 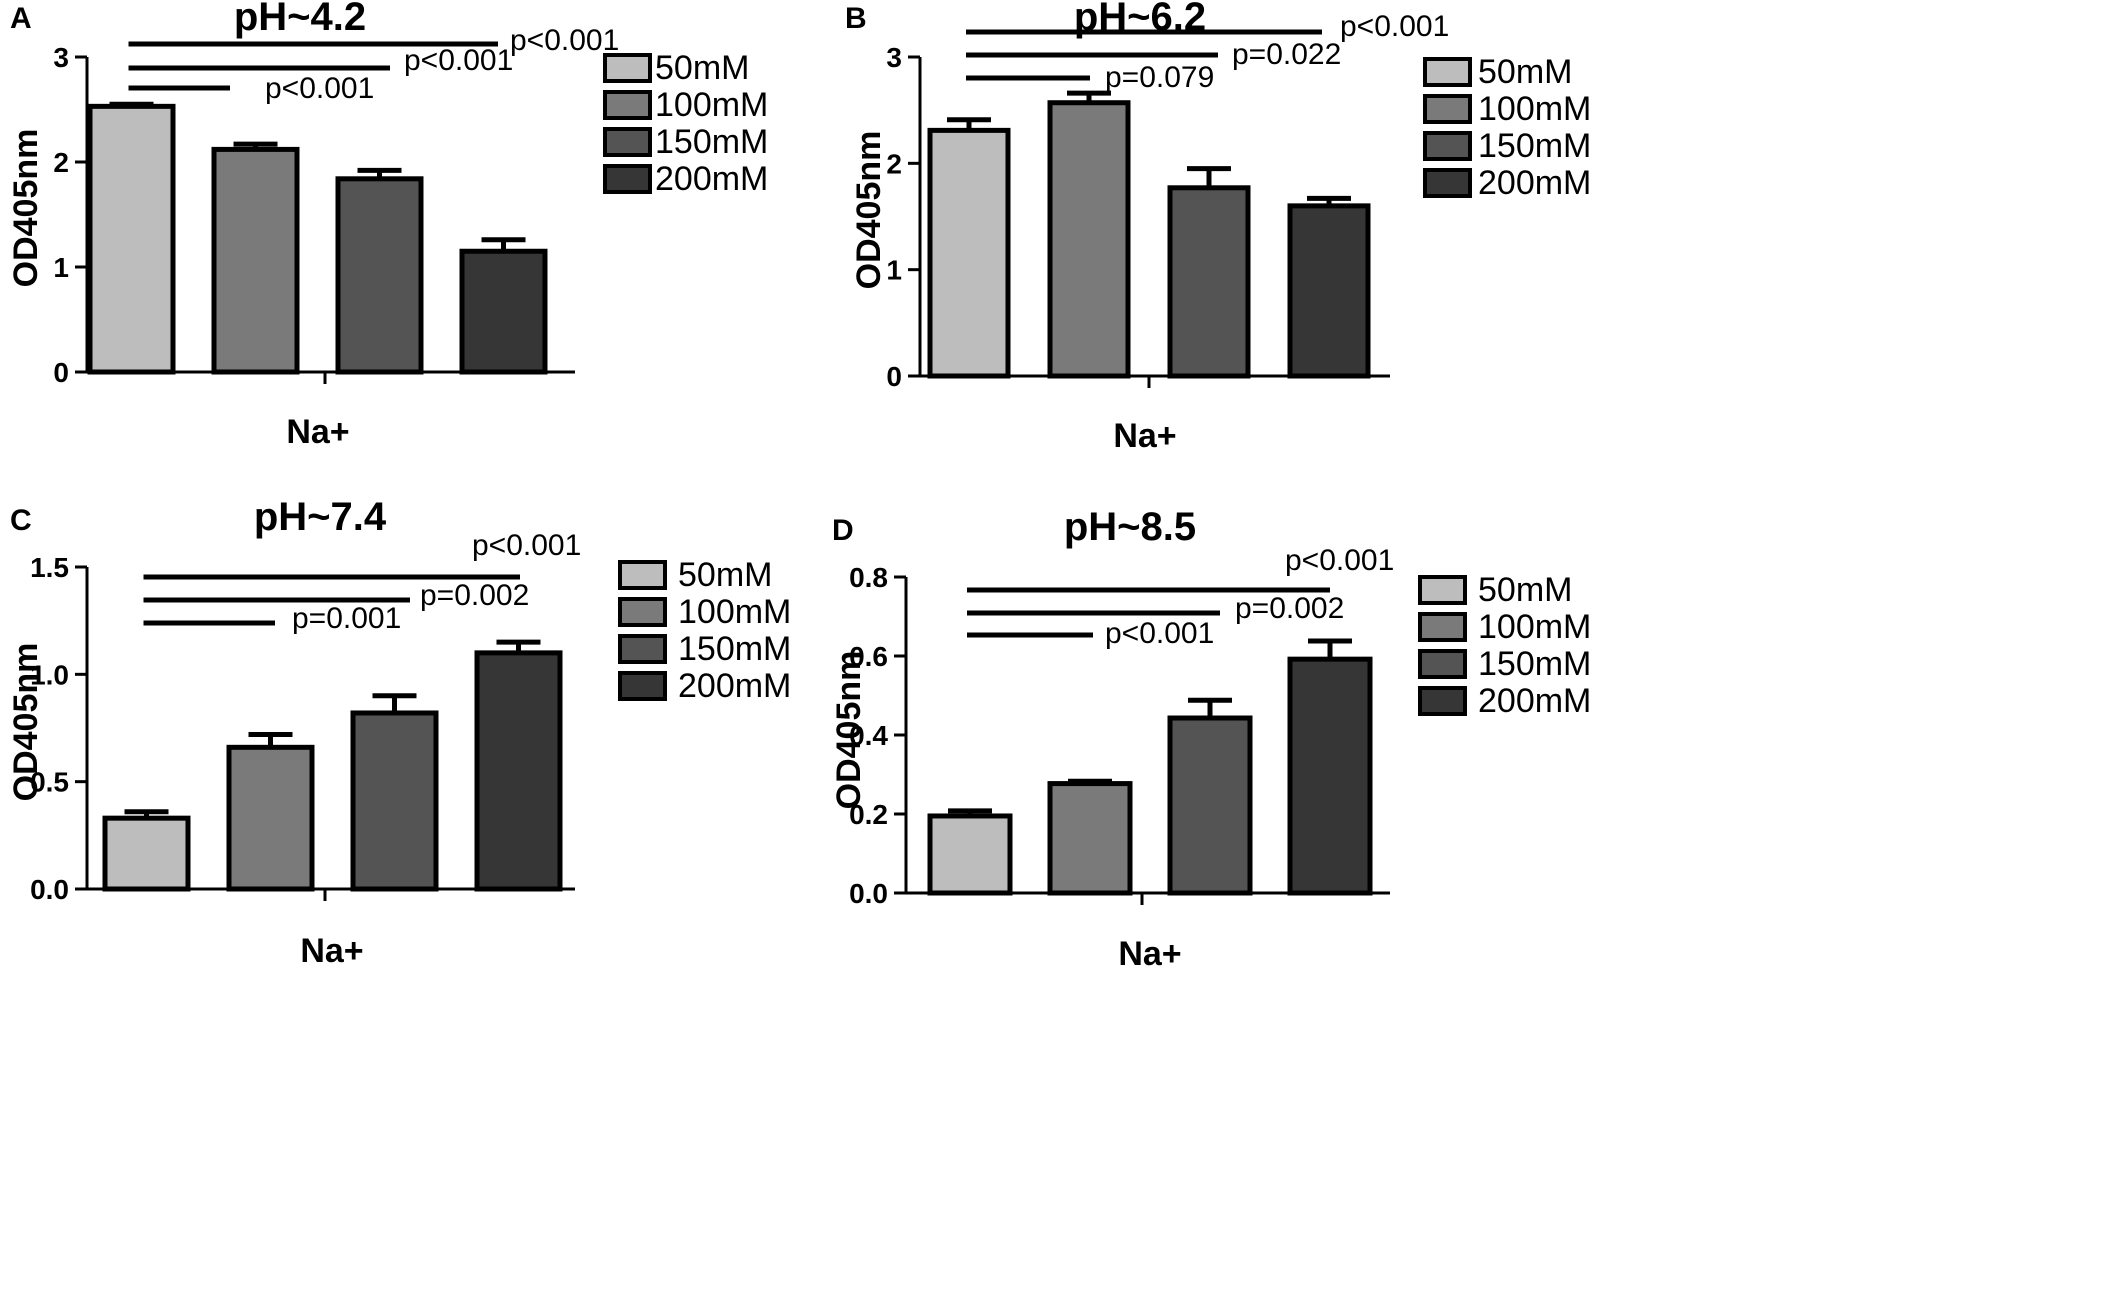 What do you see at coordinates (49, 567) in the screenshot?
I see `y-tick-label: 1.5` at bounding box center [49, 567].